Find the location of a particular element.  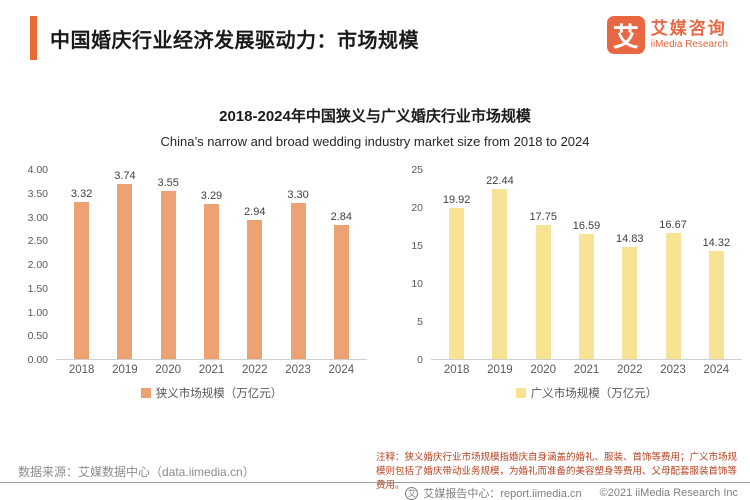

legend: 广义市场规模（万亿元） is located at coordinates (586, 393).